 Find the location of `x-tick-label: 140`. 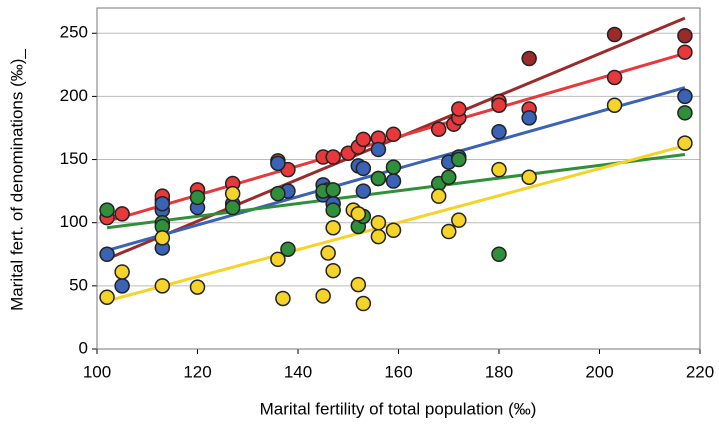

x-tick-label: 140 is located at coordinates (298, 371).